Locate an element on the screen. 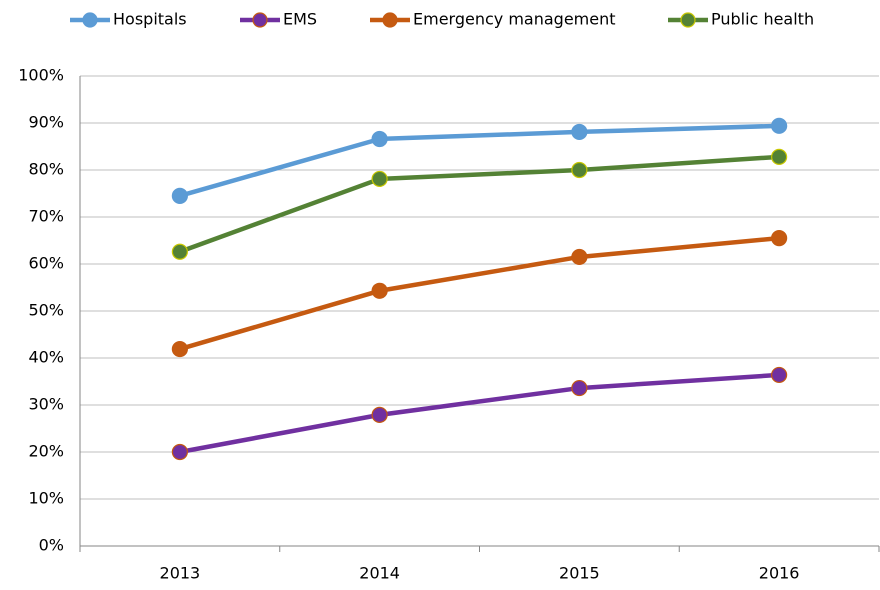  x-tick-label: 2013 is located at coordinates (180, 573).